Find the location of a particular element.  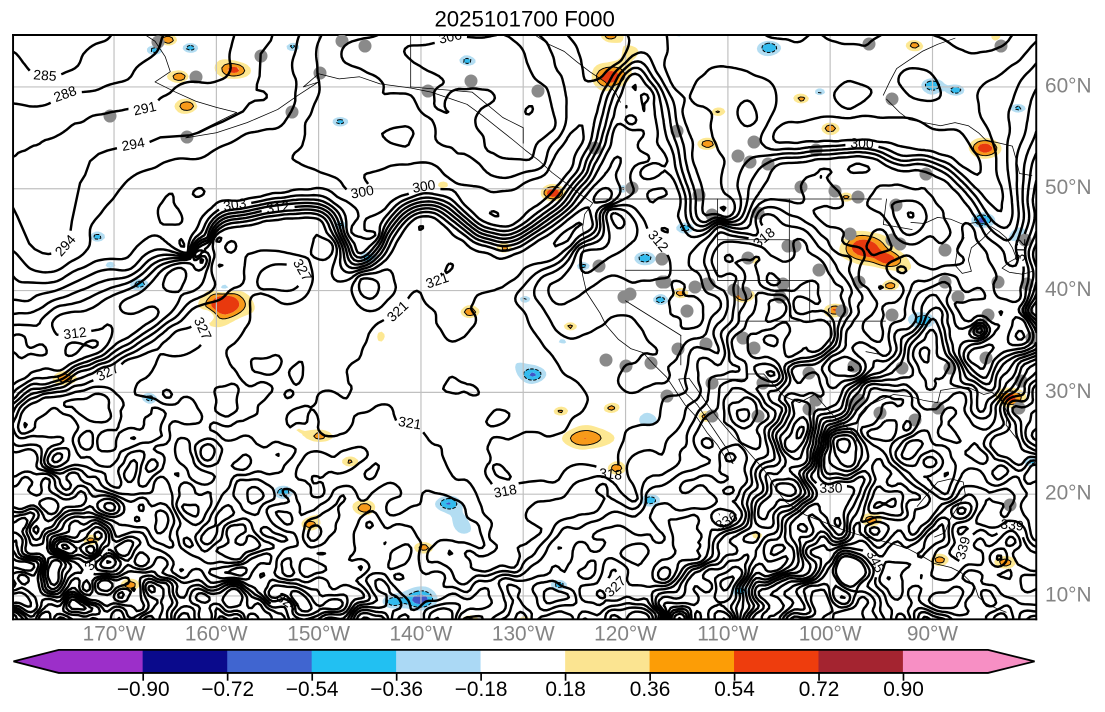

svg-text: −0.72 is located at coordinates (227, 689).